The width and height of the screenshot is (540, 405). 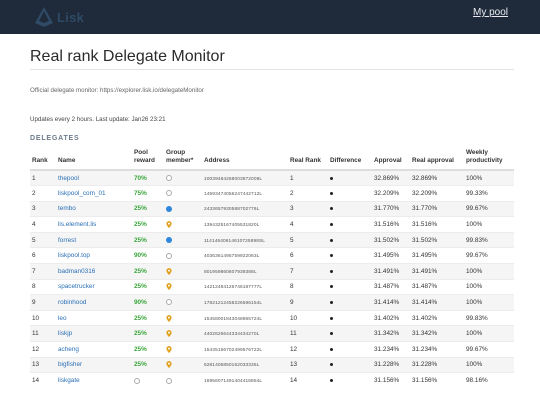 I want to click on rank-cell-text: 2, so click(x=34, y=193).